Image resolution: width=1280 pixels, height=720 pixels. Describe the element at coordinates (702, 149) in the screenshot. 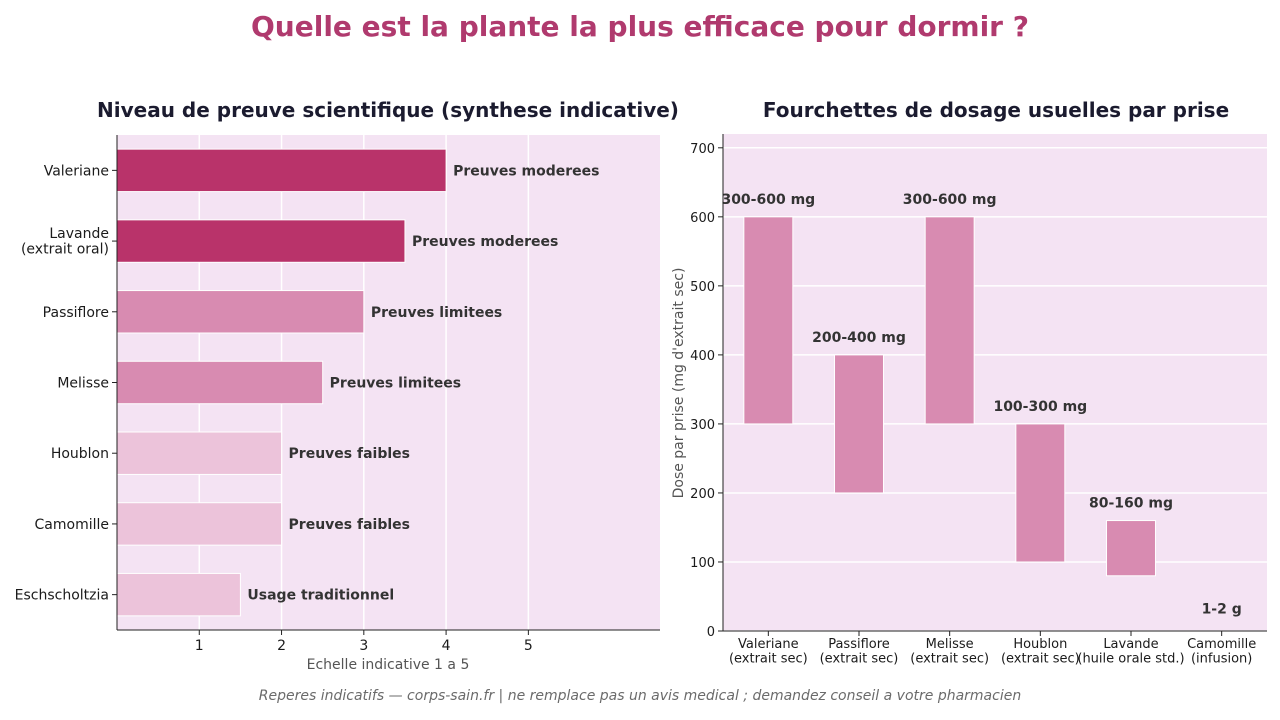

I see `tick-label: 700` at that location.